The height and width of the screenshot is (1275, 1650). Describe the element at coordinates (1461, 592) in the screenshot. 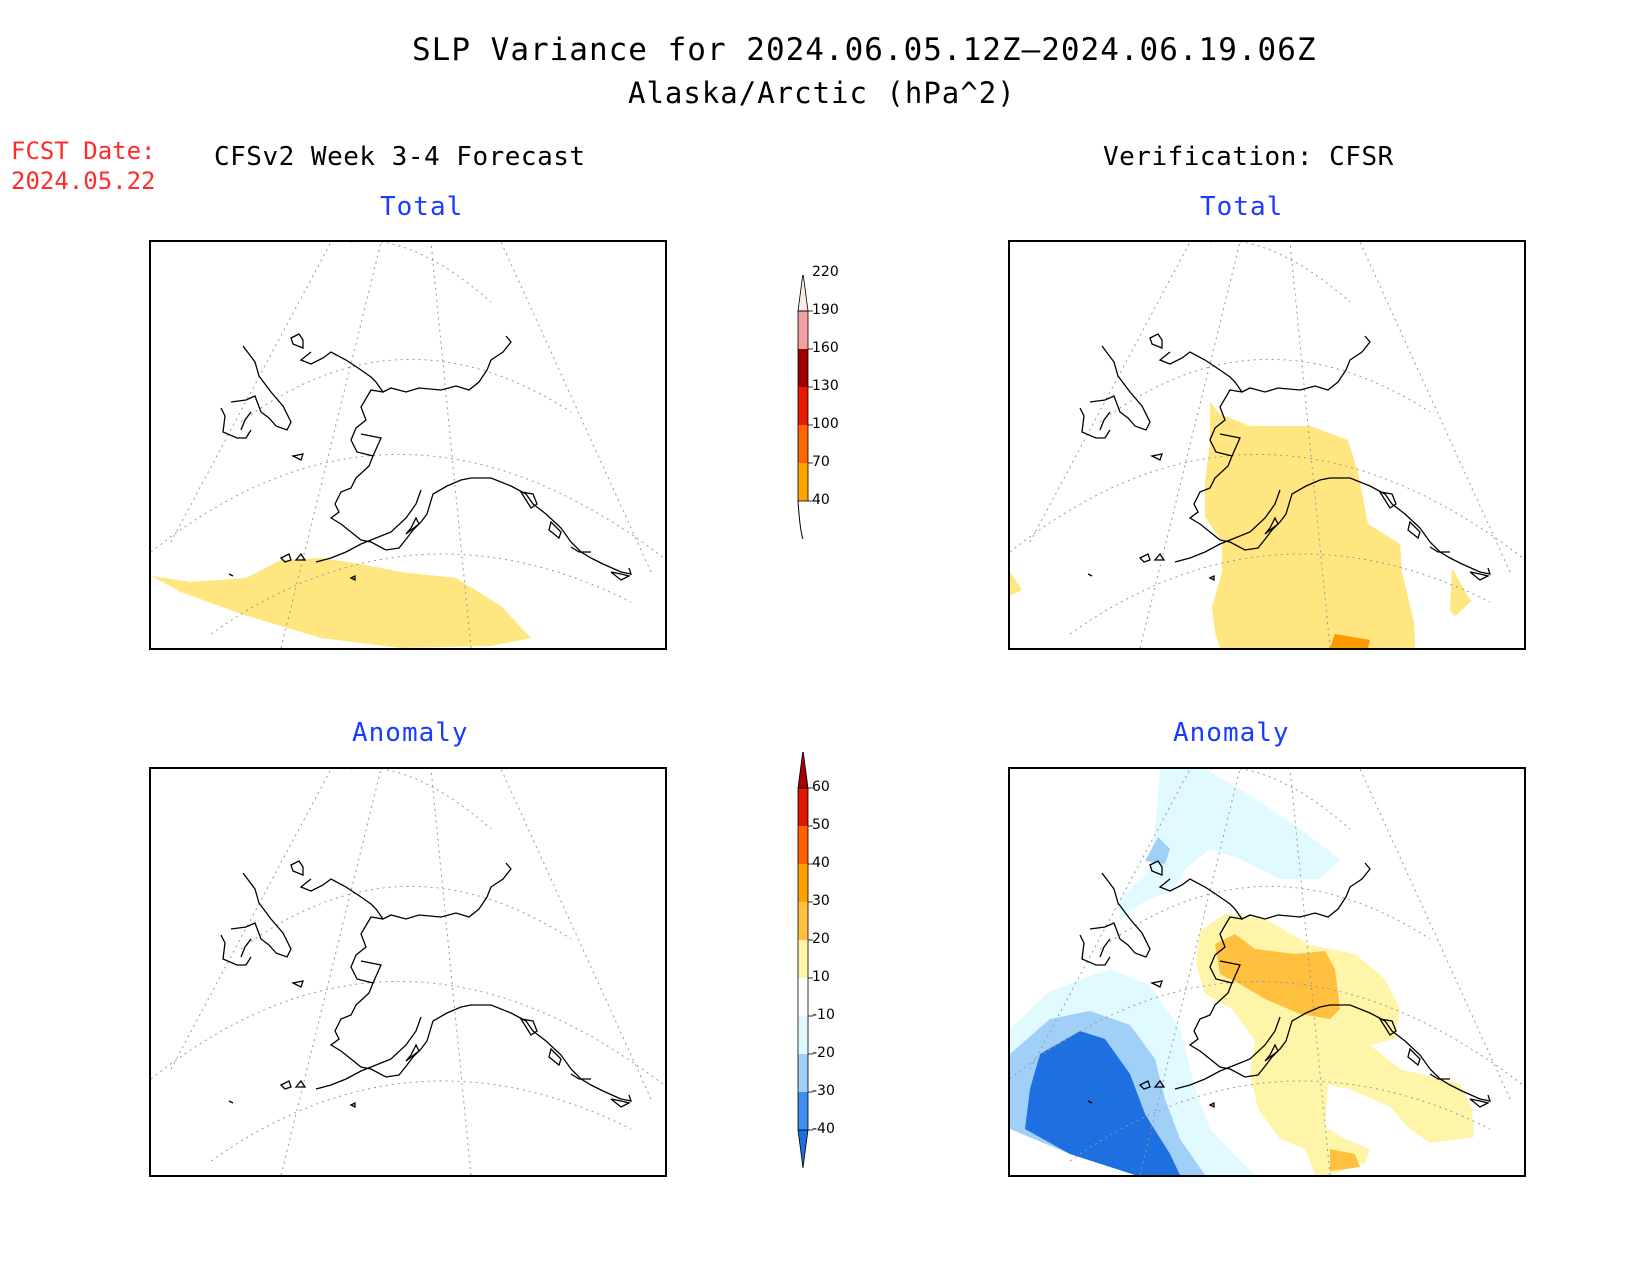

I see `variance-fill-40-70-east` at that location.